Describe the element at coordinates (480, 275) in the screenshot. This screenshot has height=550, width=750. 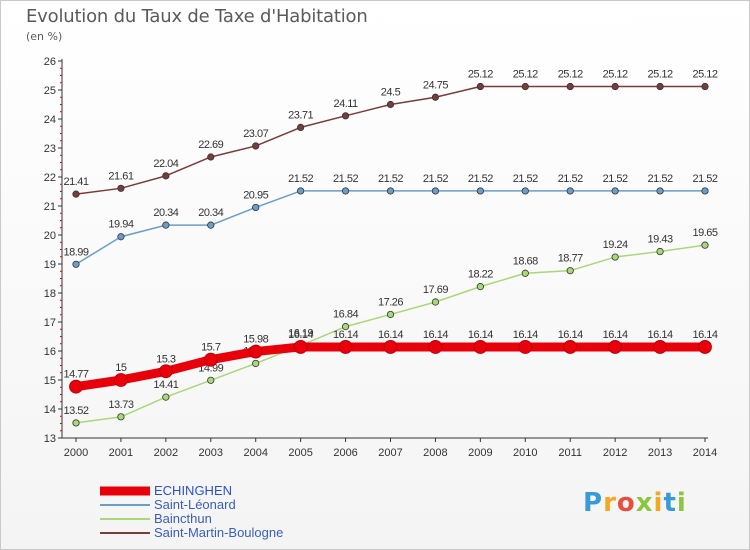
I see `data-label: 18.22` at that location.